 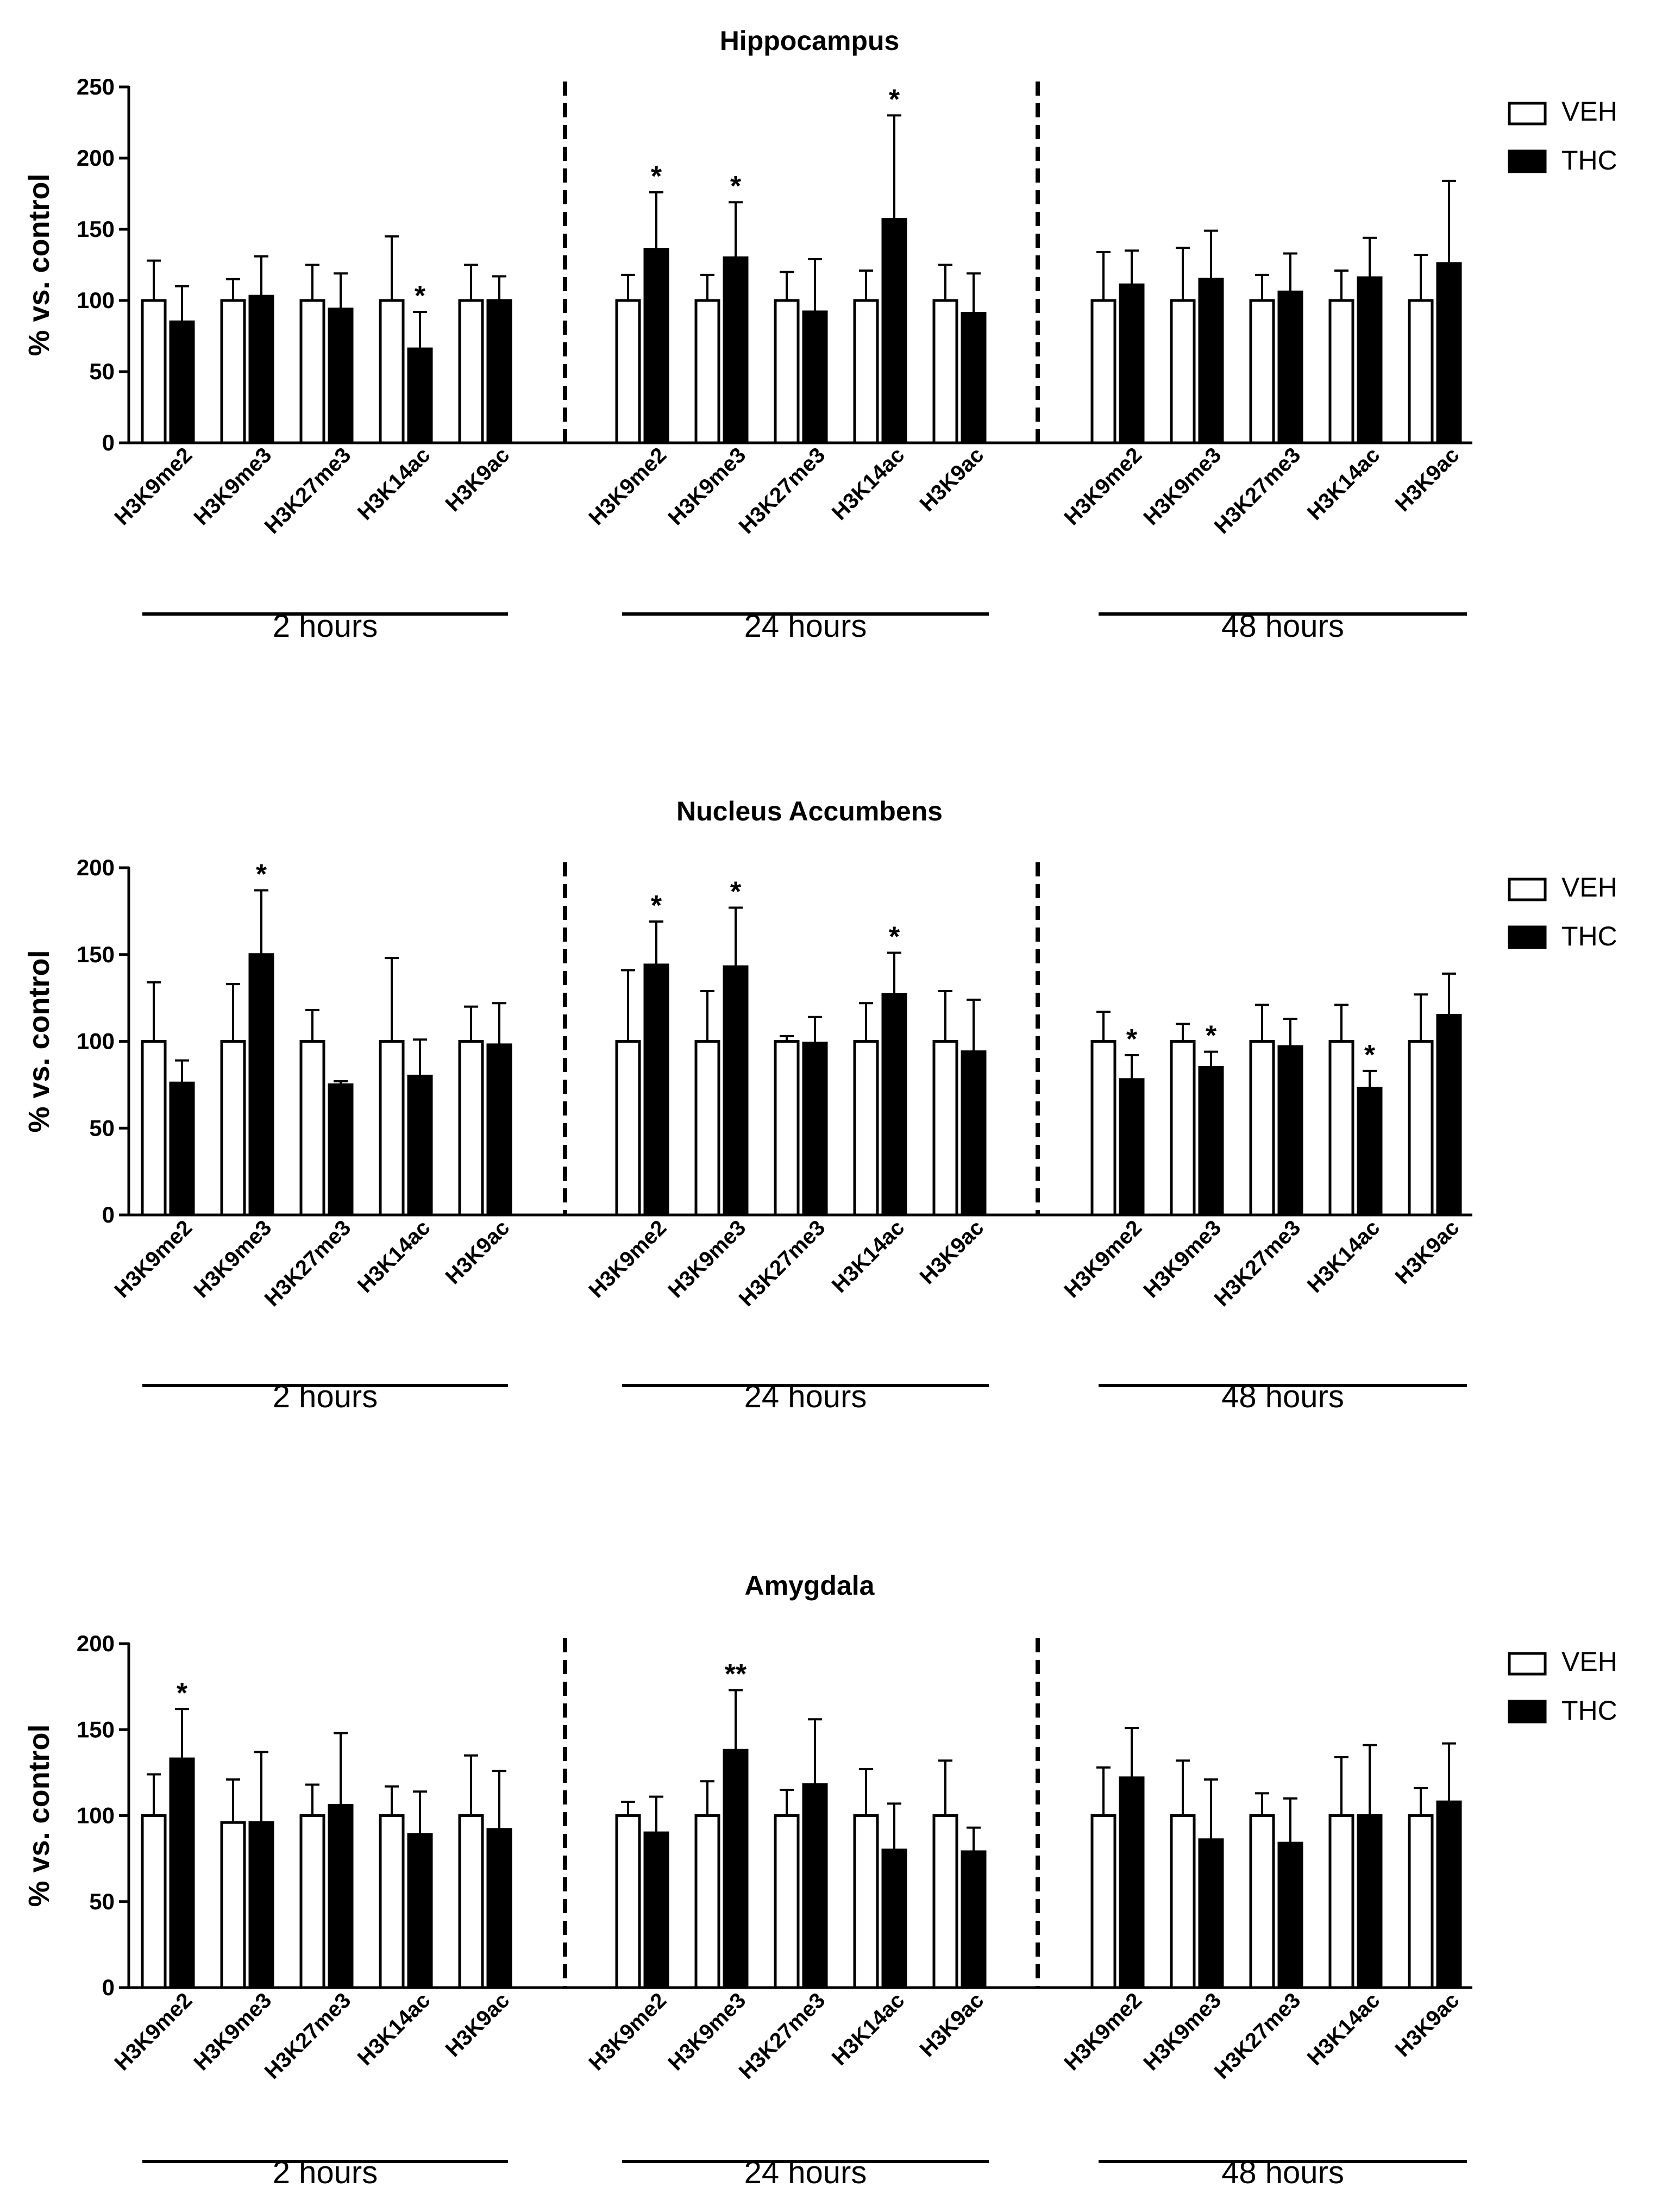 I want to click on legend-thc-swatch, so click(x=1527, y=1712).